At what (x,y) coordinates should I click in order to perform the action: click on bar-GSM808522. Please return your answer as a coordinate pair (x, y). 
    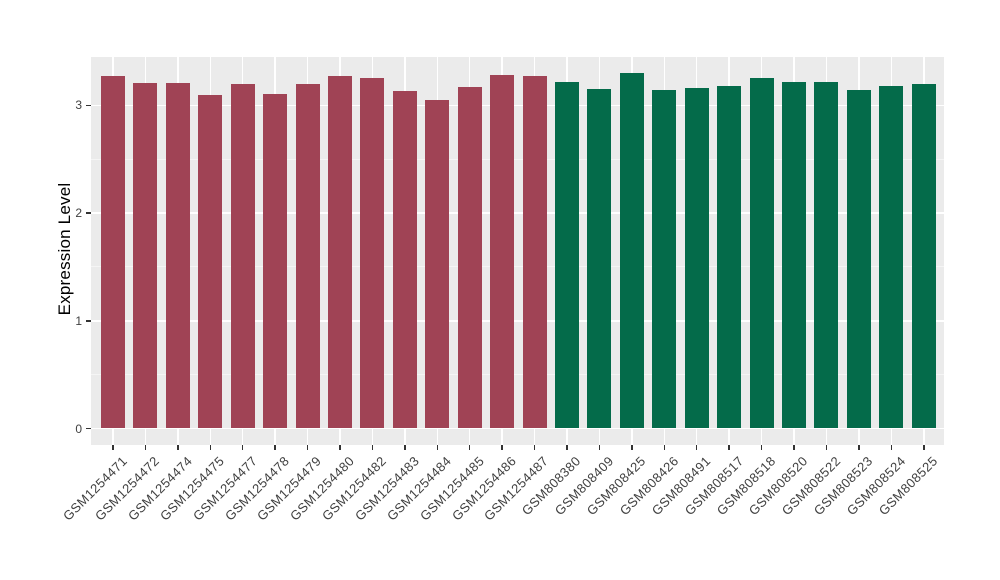
    Looking at the image, I should click on (826, 255).